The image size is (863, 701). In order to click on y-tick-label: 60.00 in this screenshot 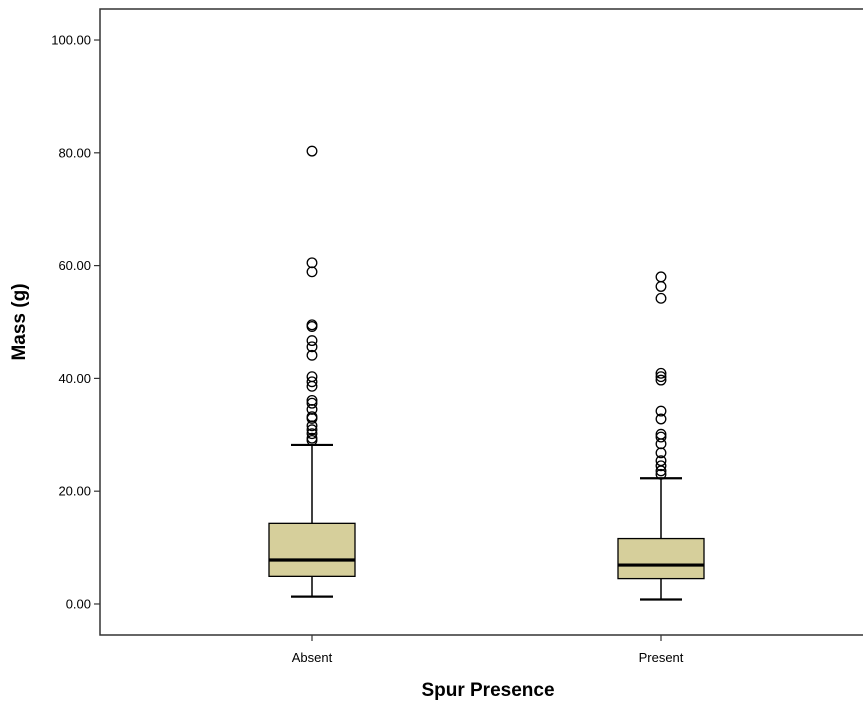, I will do `click(74, 265)`.